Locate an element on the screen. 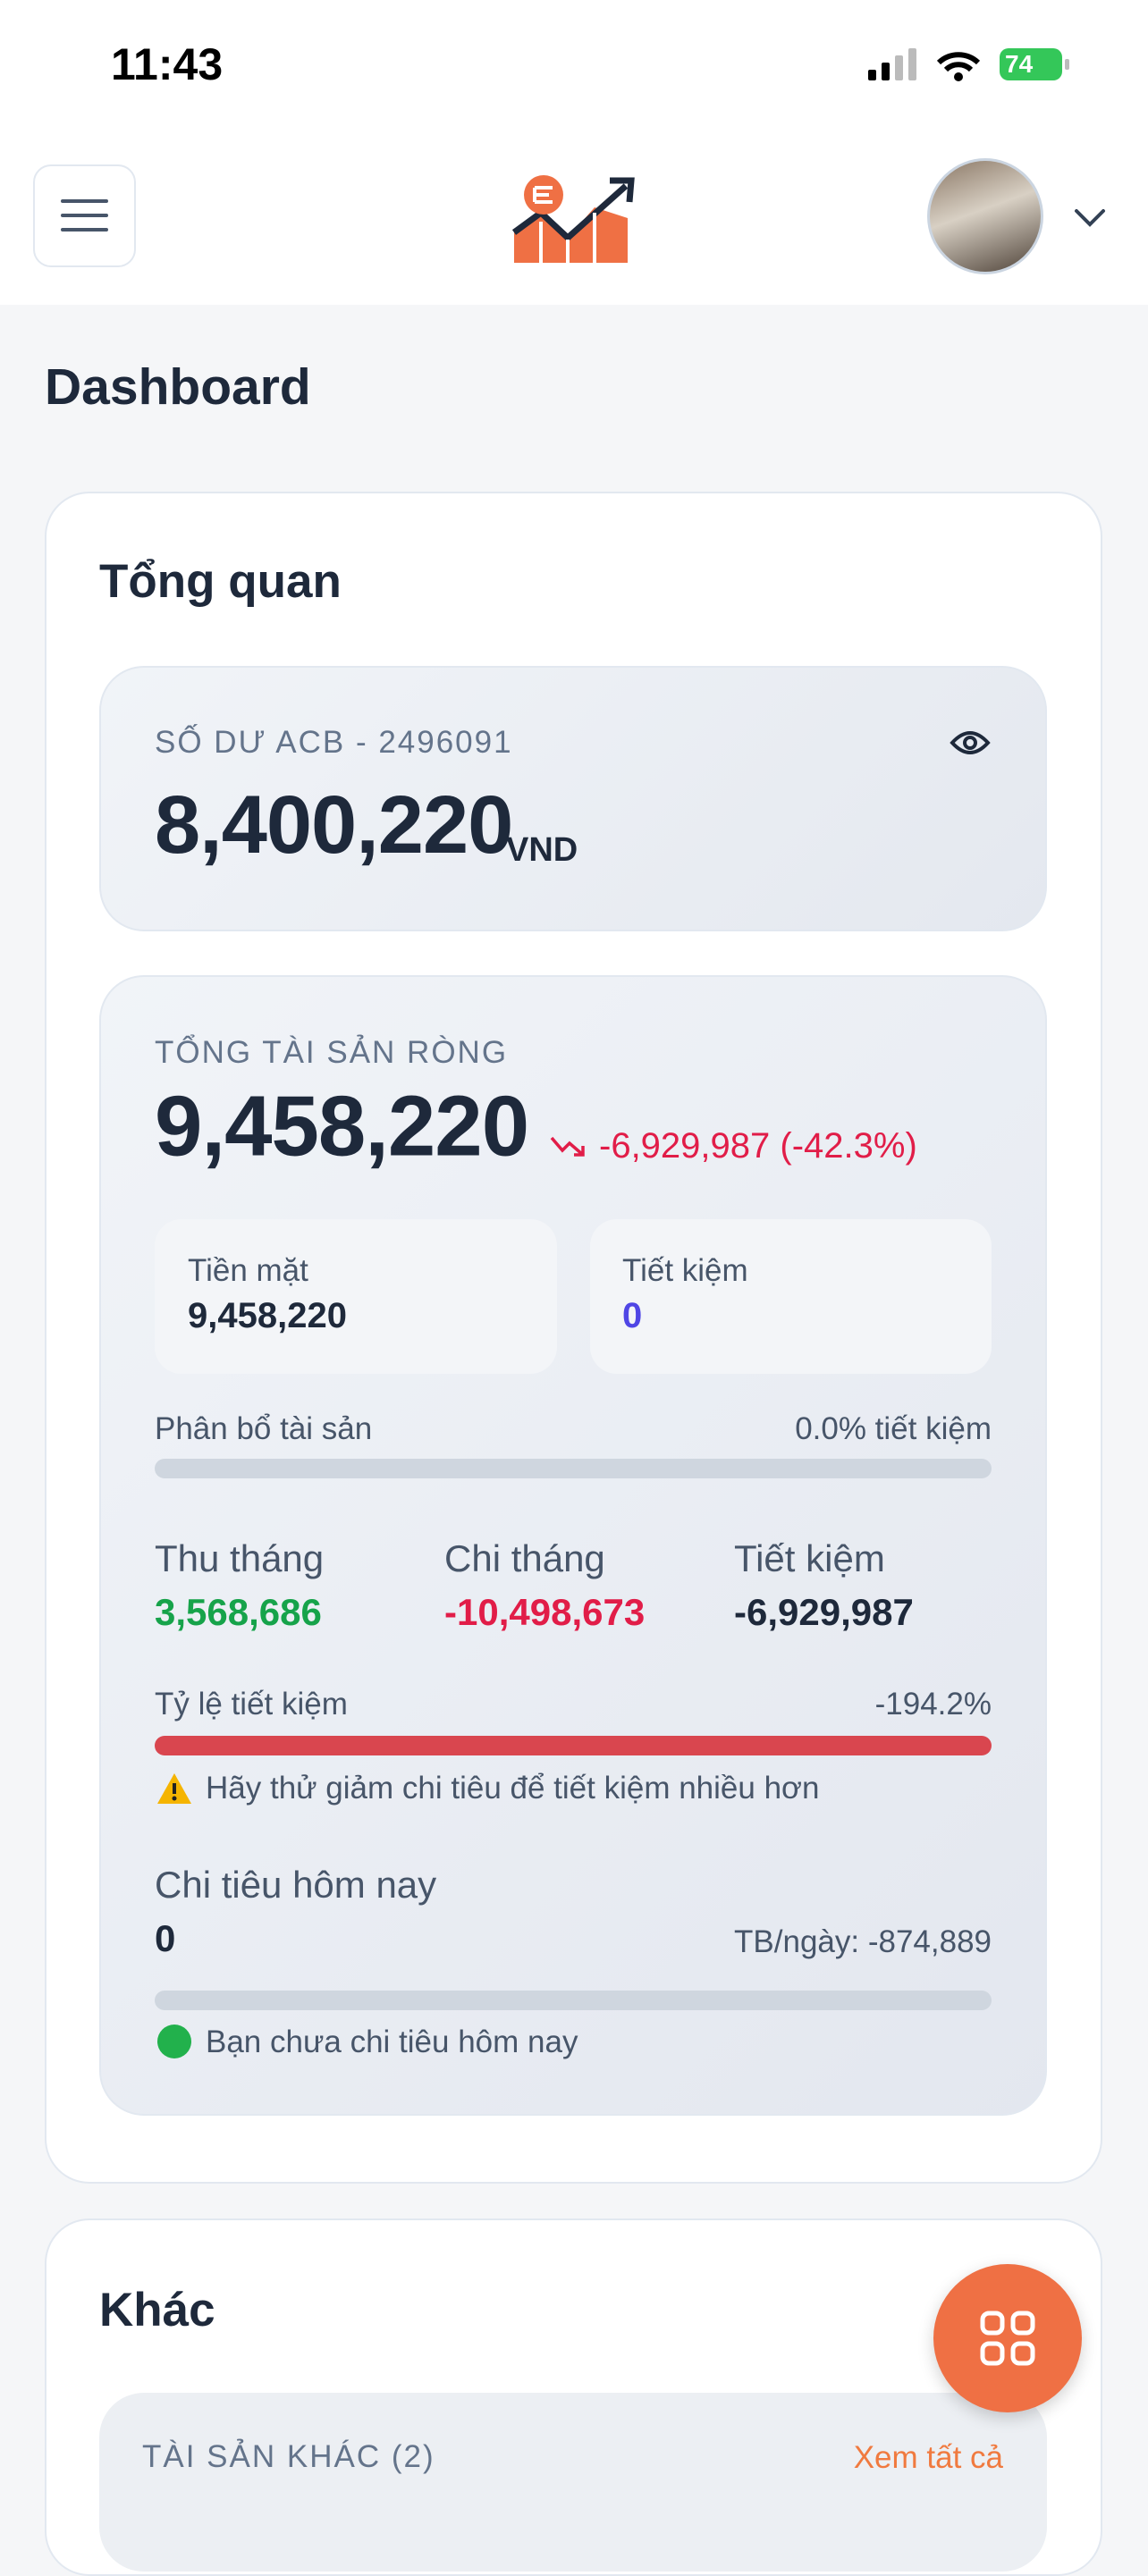  savings-rate-label: Tỷ lệ tiết kiệm is located at coordinates (251, 1705).